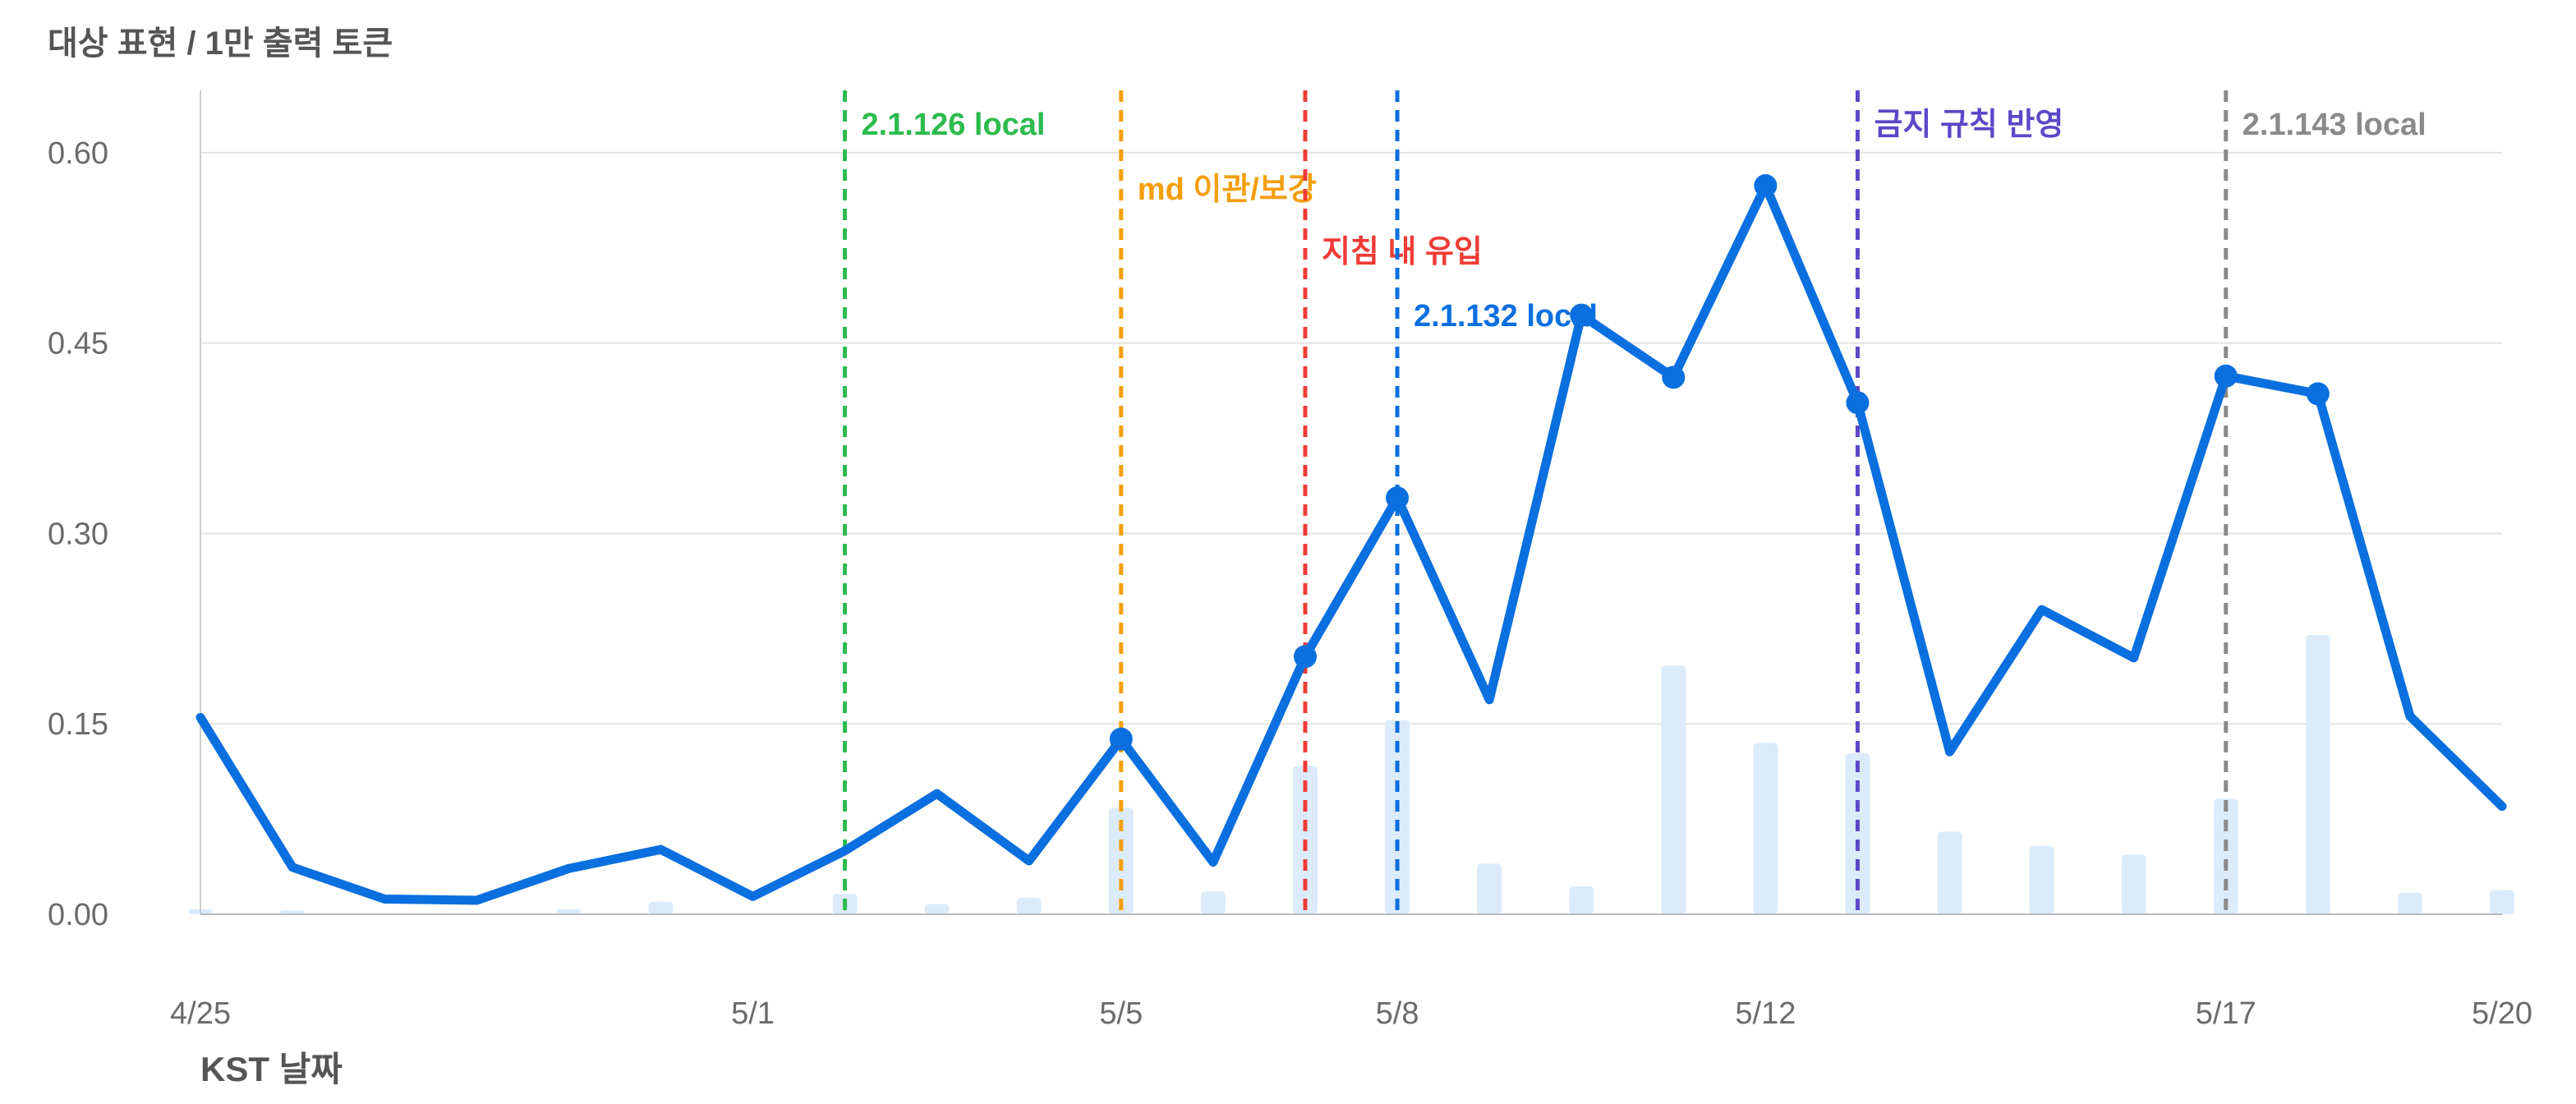 This screenshot has height=1104, width=2576. Describe the element at coordinates (1969, 125) in the screenshot. I see `annotation-label: 금지 규칙 반영` at that location.